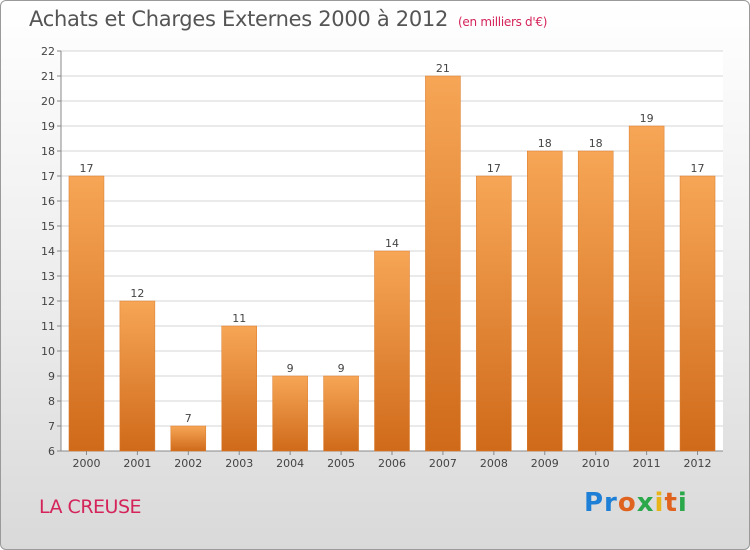 The image size is (750, 550). I want to click on x-tick-label: 2011, so click(647, 463).